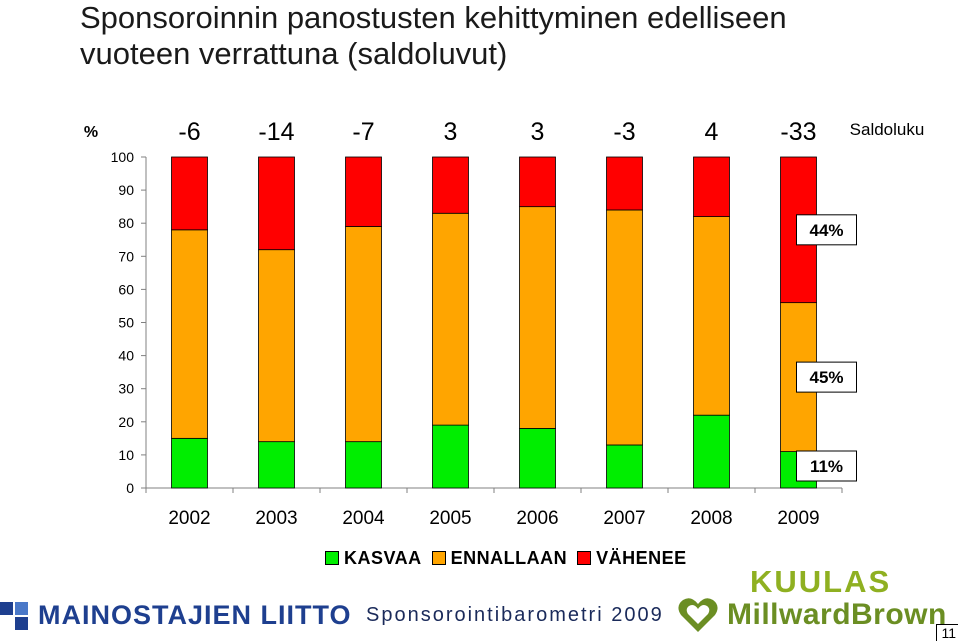 The image size is (959, 642). I want to click on y-tick-label: 50, so click(126, 323).